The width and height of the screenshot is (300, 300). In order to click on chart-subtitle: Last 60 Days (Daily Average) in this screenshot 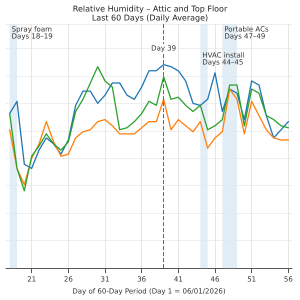, I will do `click(150, 18)`.